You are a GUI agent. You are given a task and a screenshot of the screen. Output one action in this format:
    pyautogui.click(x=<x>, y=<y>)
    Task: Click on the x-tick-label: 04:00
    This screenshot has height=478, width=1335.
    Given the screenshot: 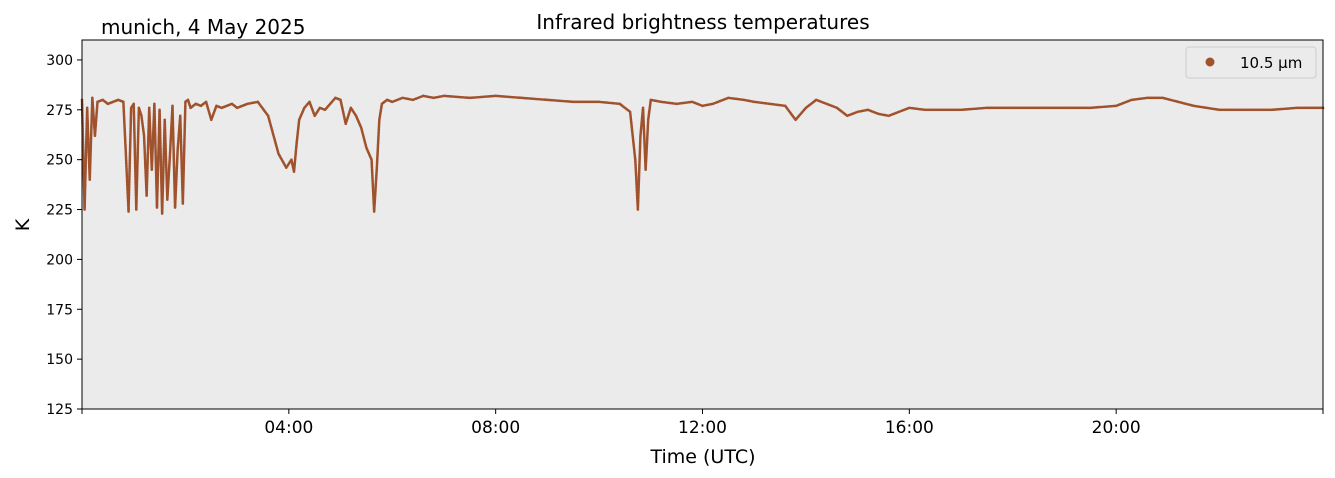 What is the action you would take?
    pyautogui.click(x=288, y=428)
    